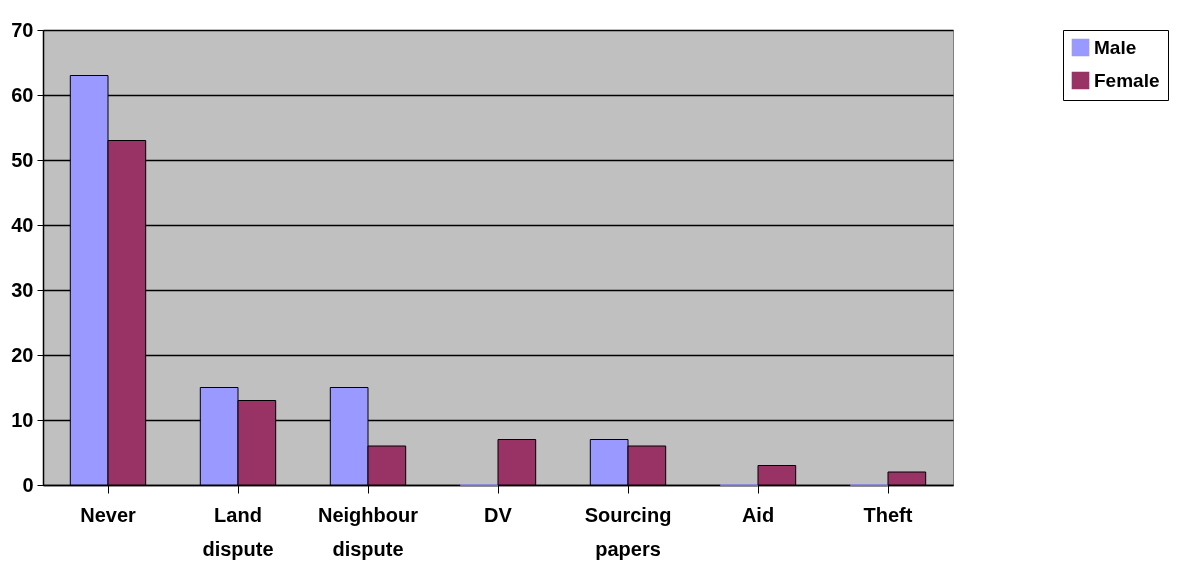  I want to click on x-tick-label: Never, so click(108, 514).